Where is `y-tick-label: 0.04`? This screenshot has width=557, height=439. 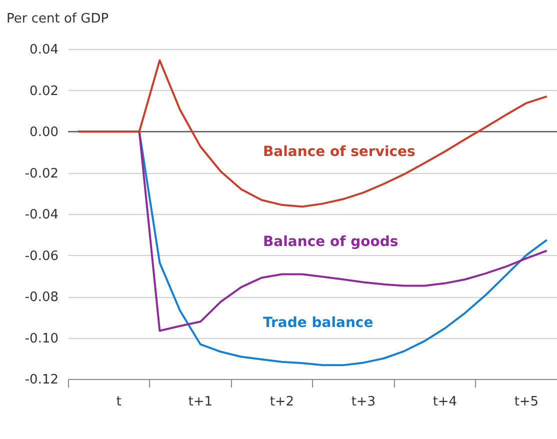
y-tick-label: 0.04 is located at coordinates (44, 50).